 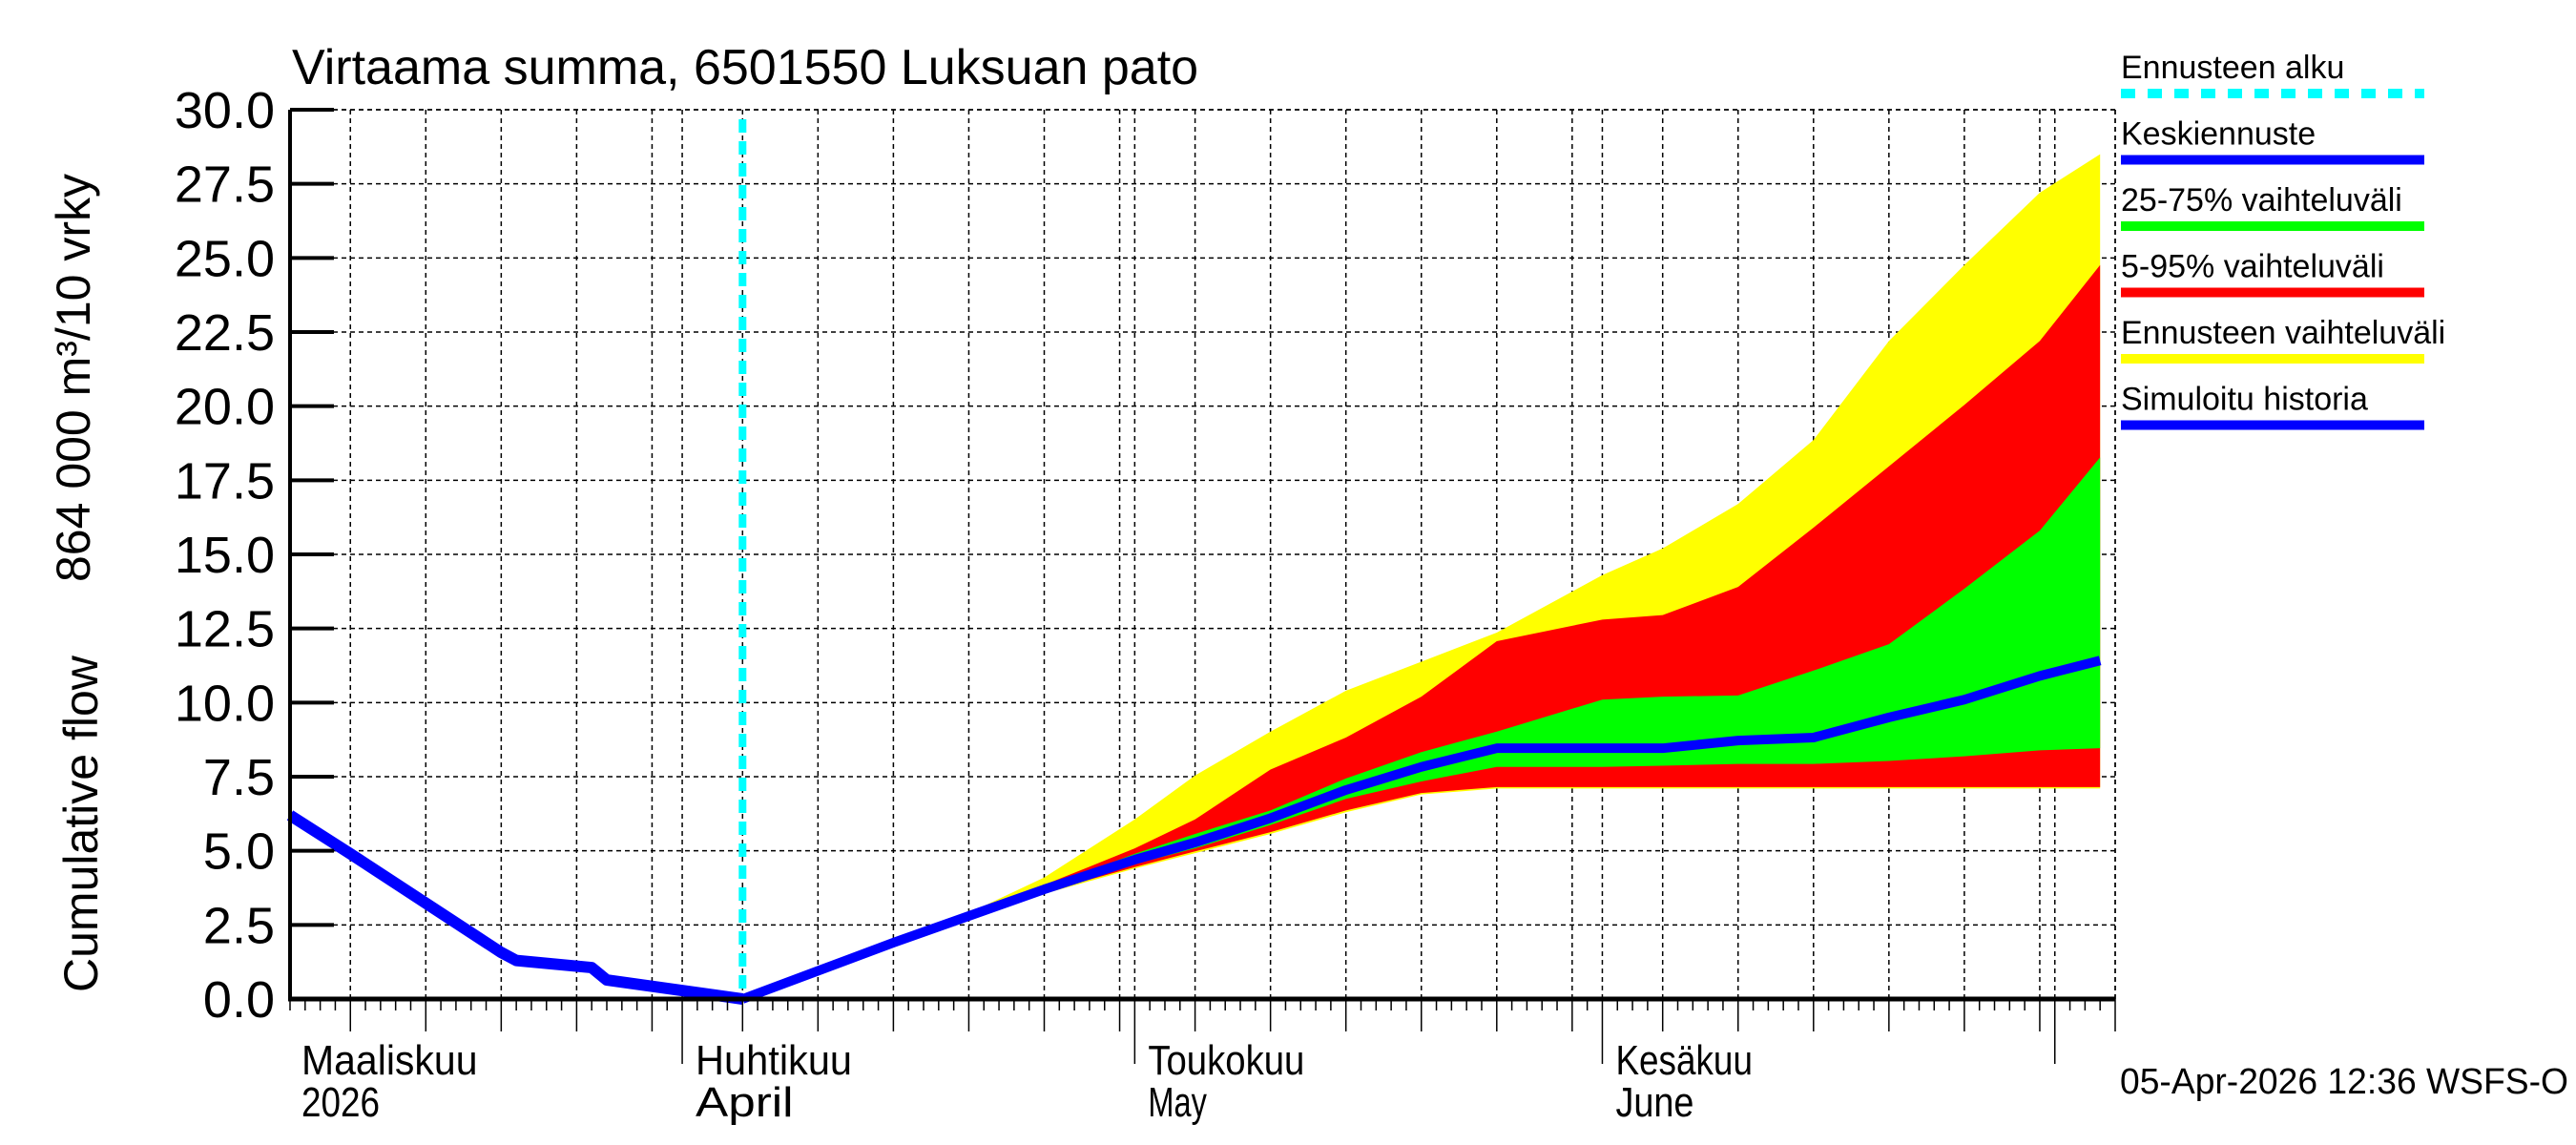 What do you see at coordinates (389, 1060) in the screenshot?
I see `month-label: Maaliskuu` at bounding box center [389, 1060].